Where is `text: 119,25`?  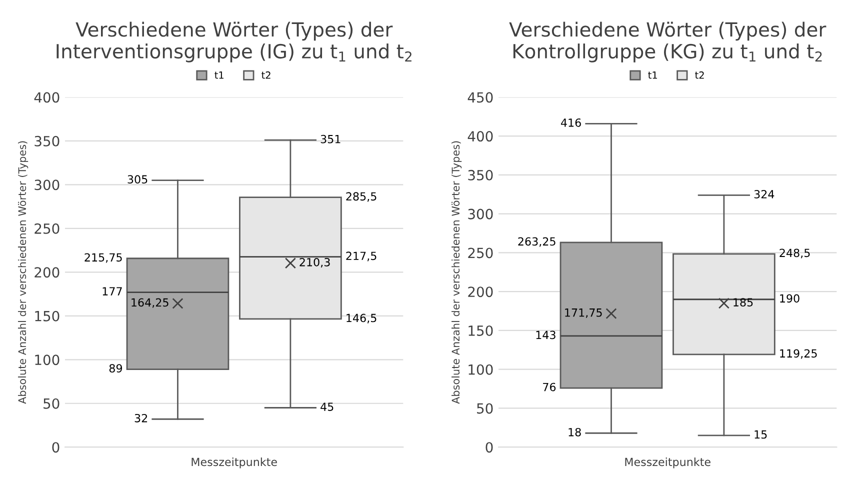 text: 119,25 is located at coordinates (798, 354).